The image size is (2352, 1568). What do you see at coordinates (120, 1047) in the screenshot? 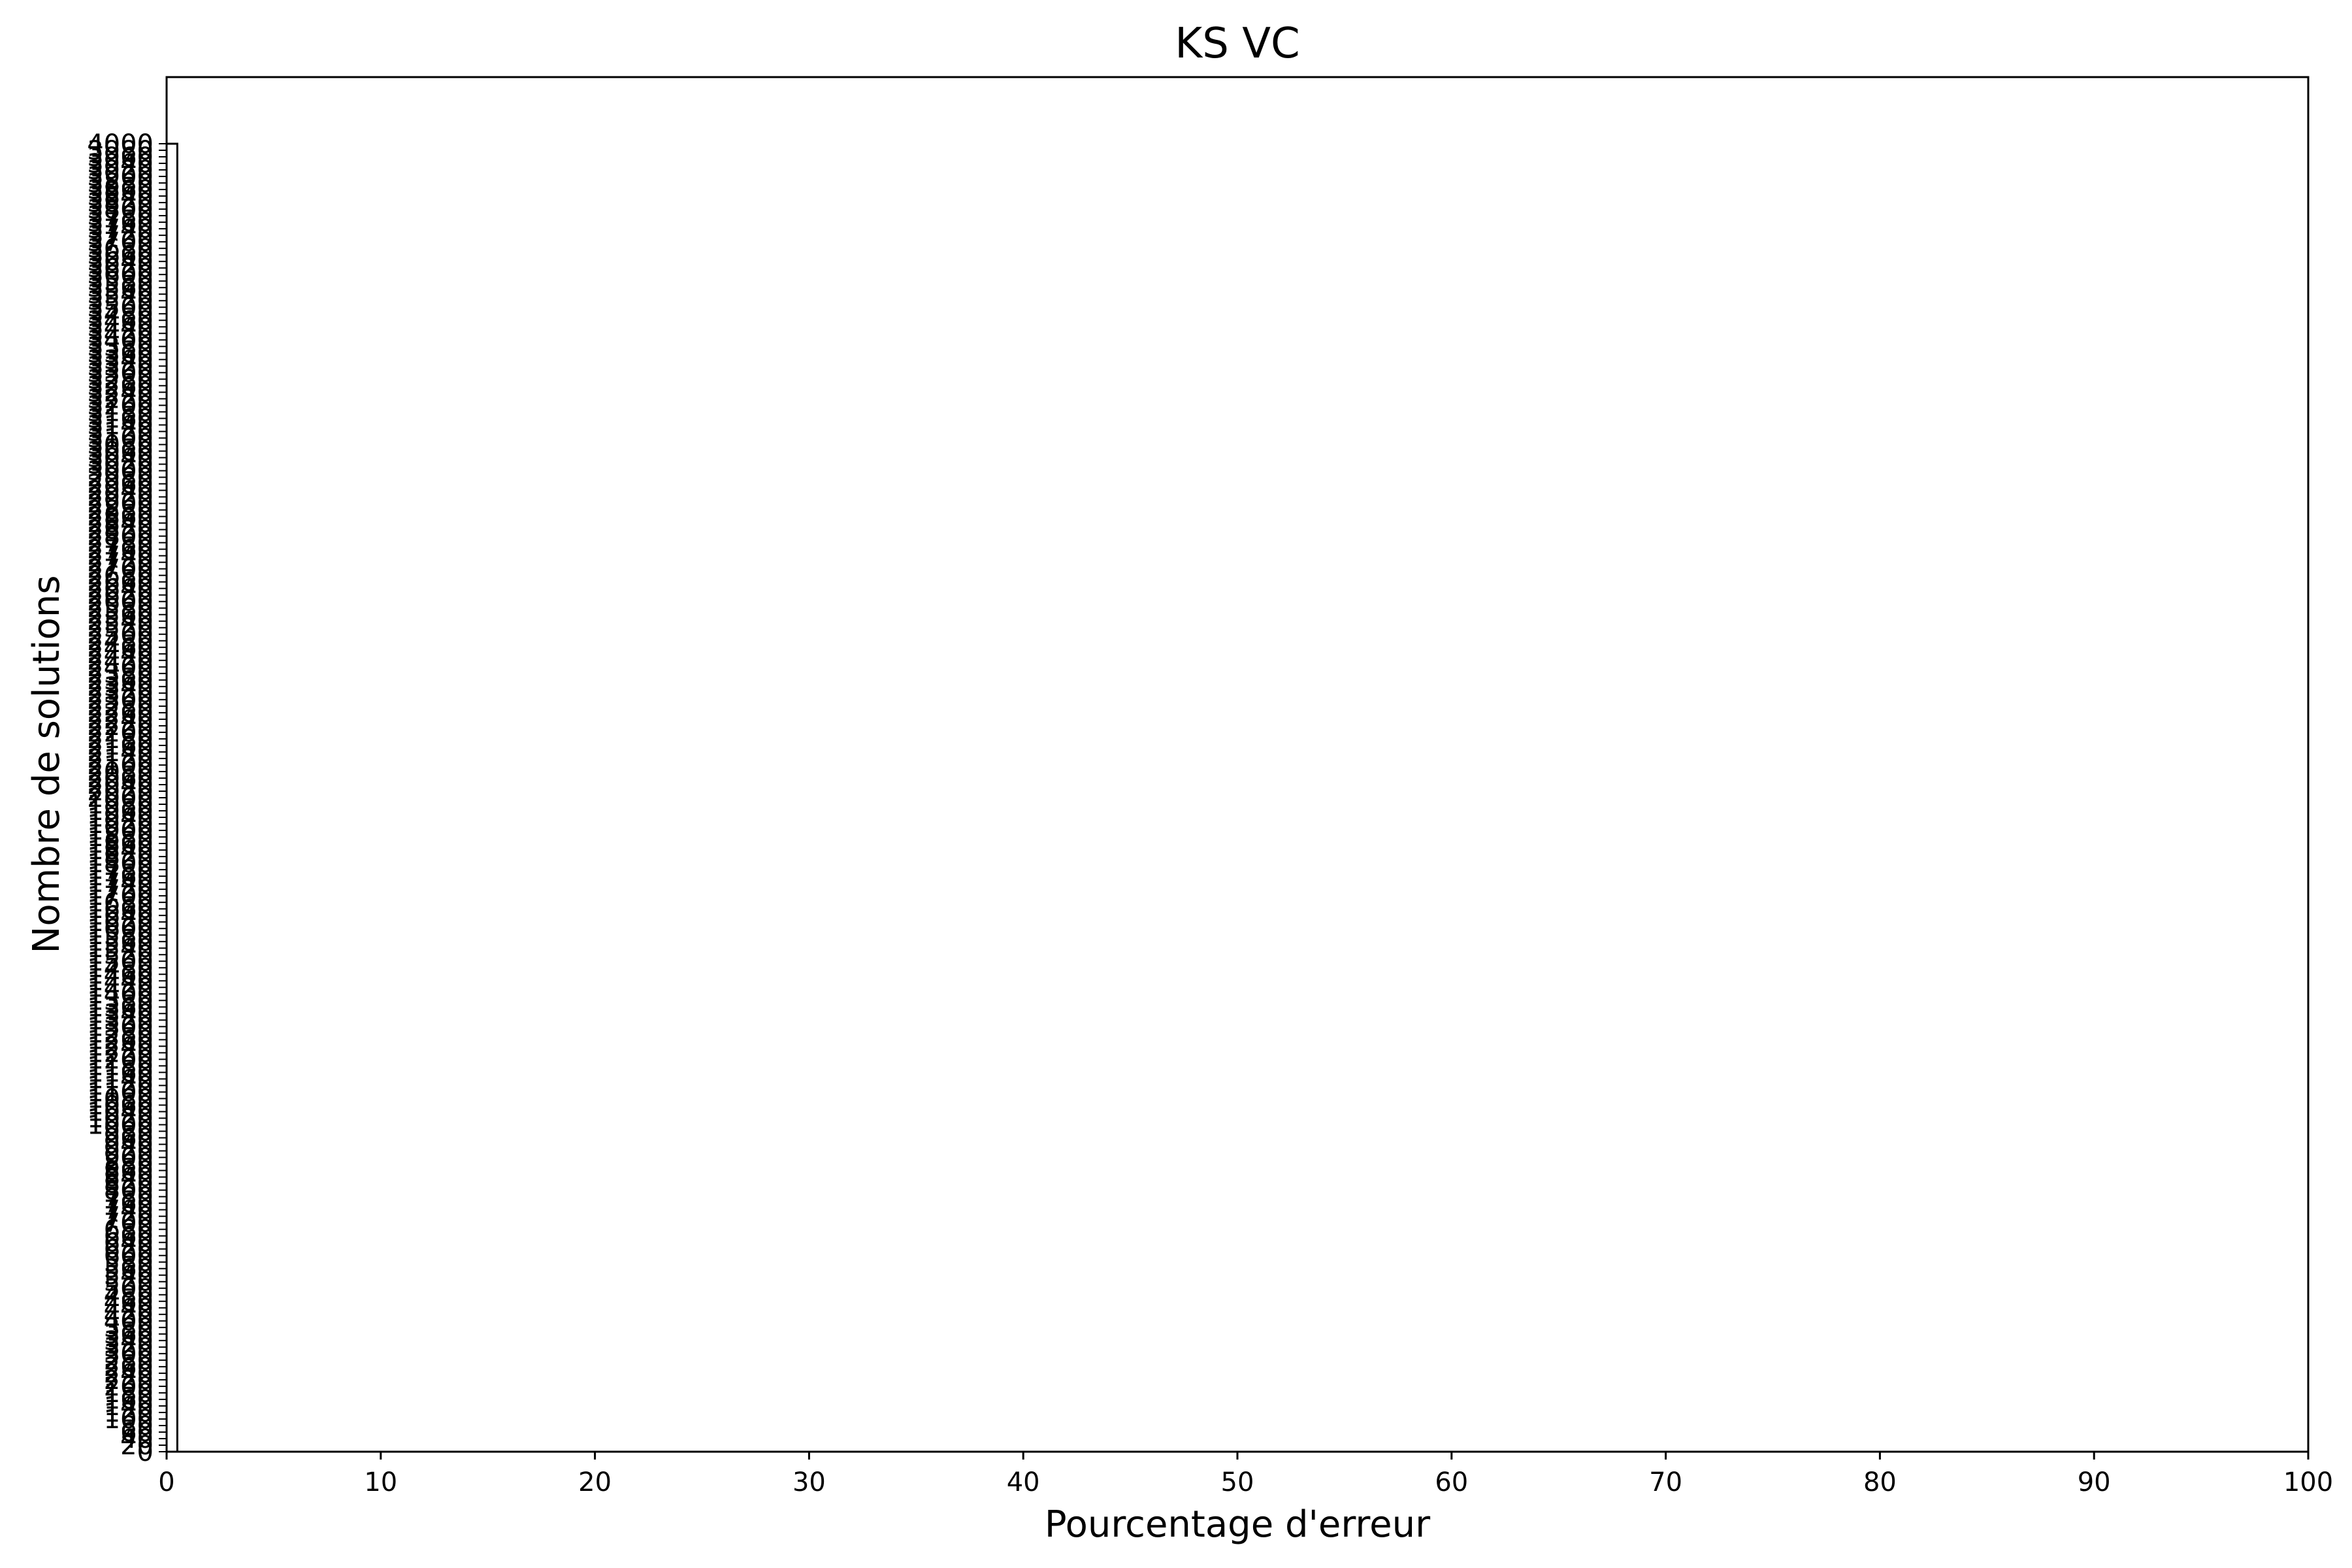
I see `y-tick-label-62: 1240` at bounding box center [120, 1047].